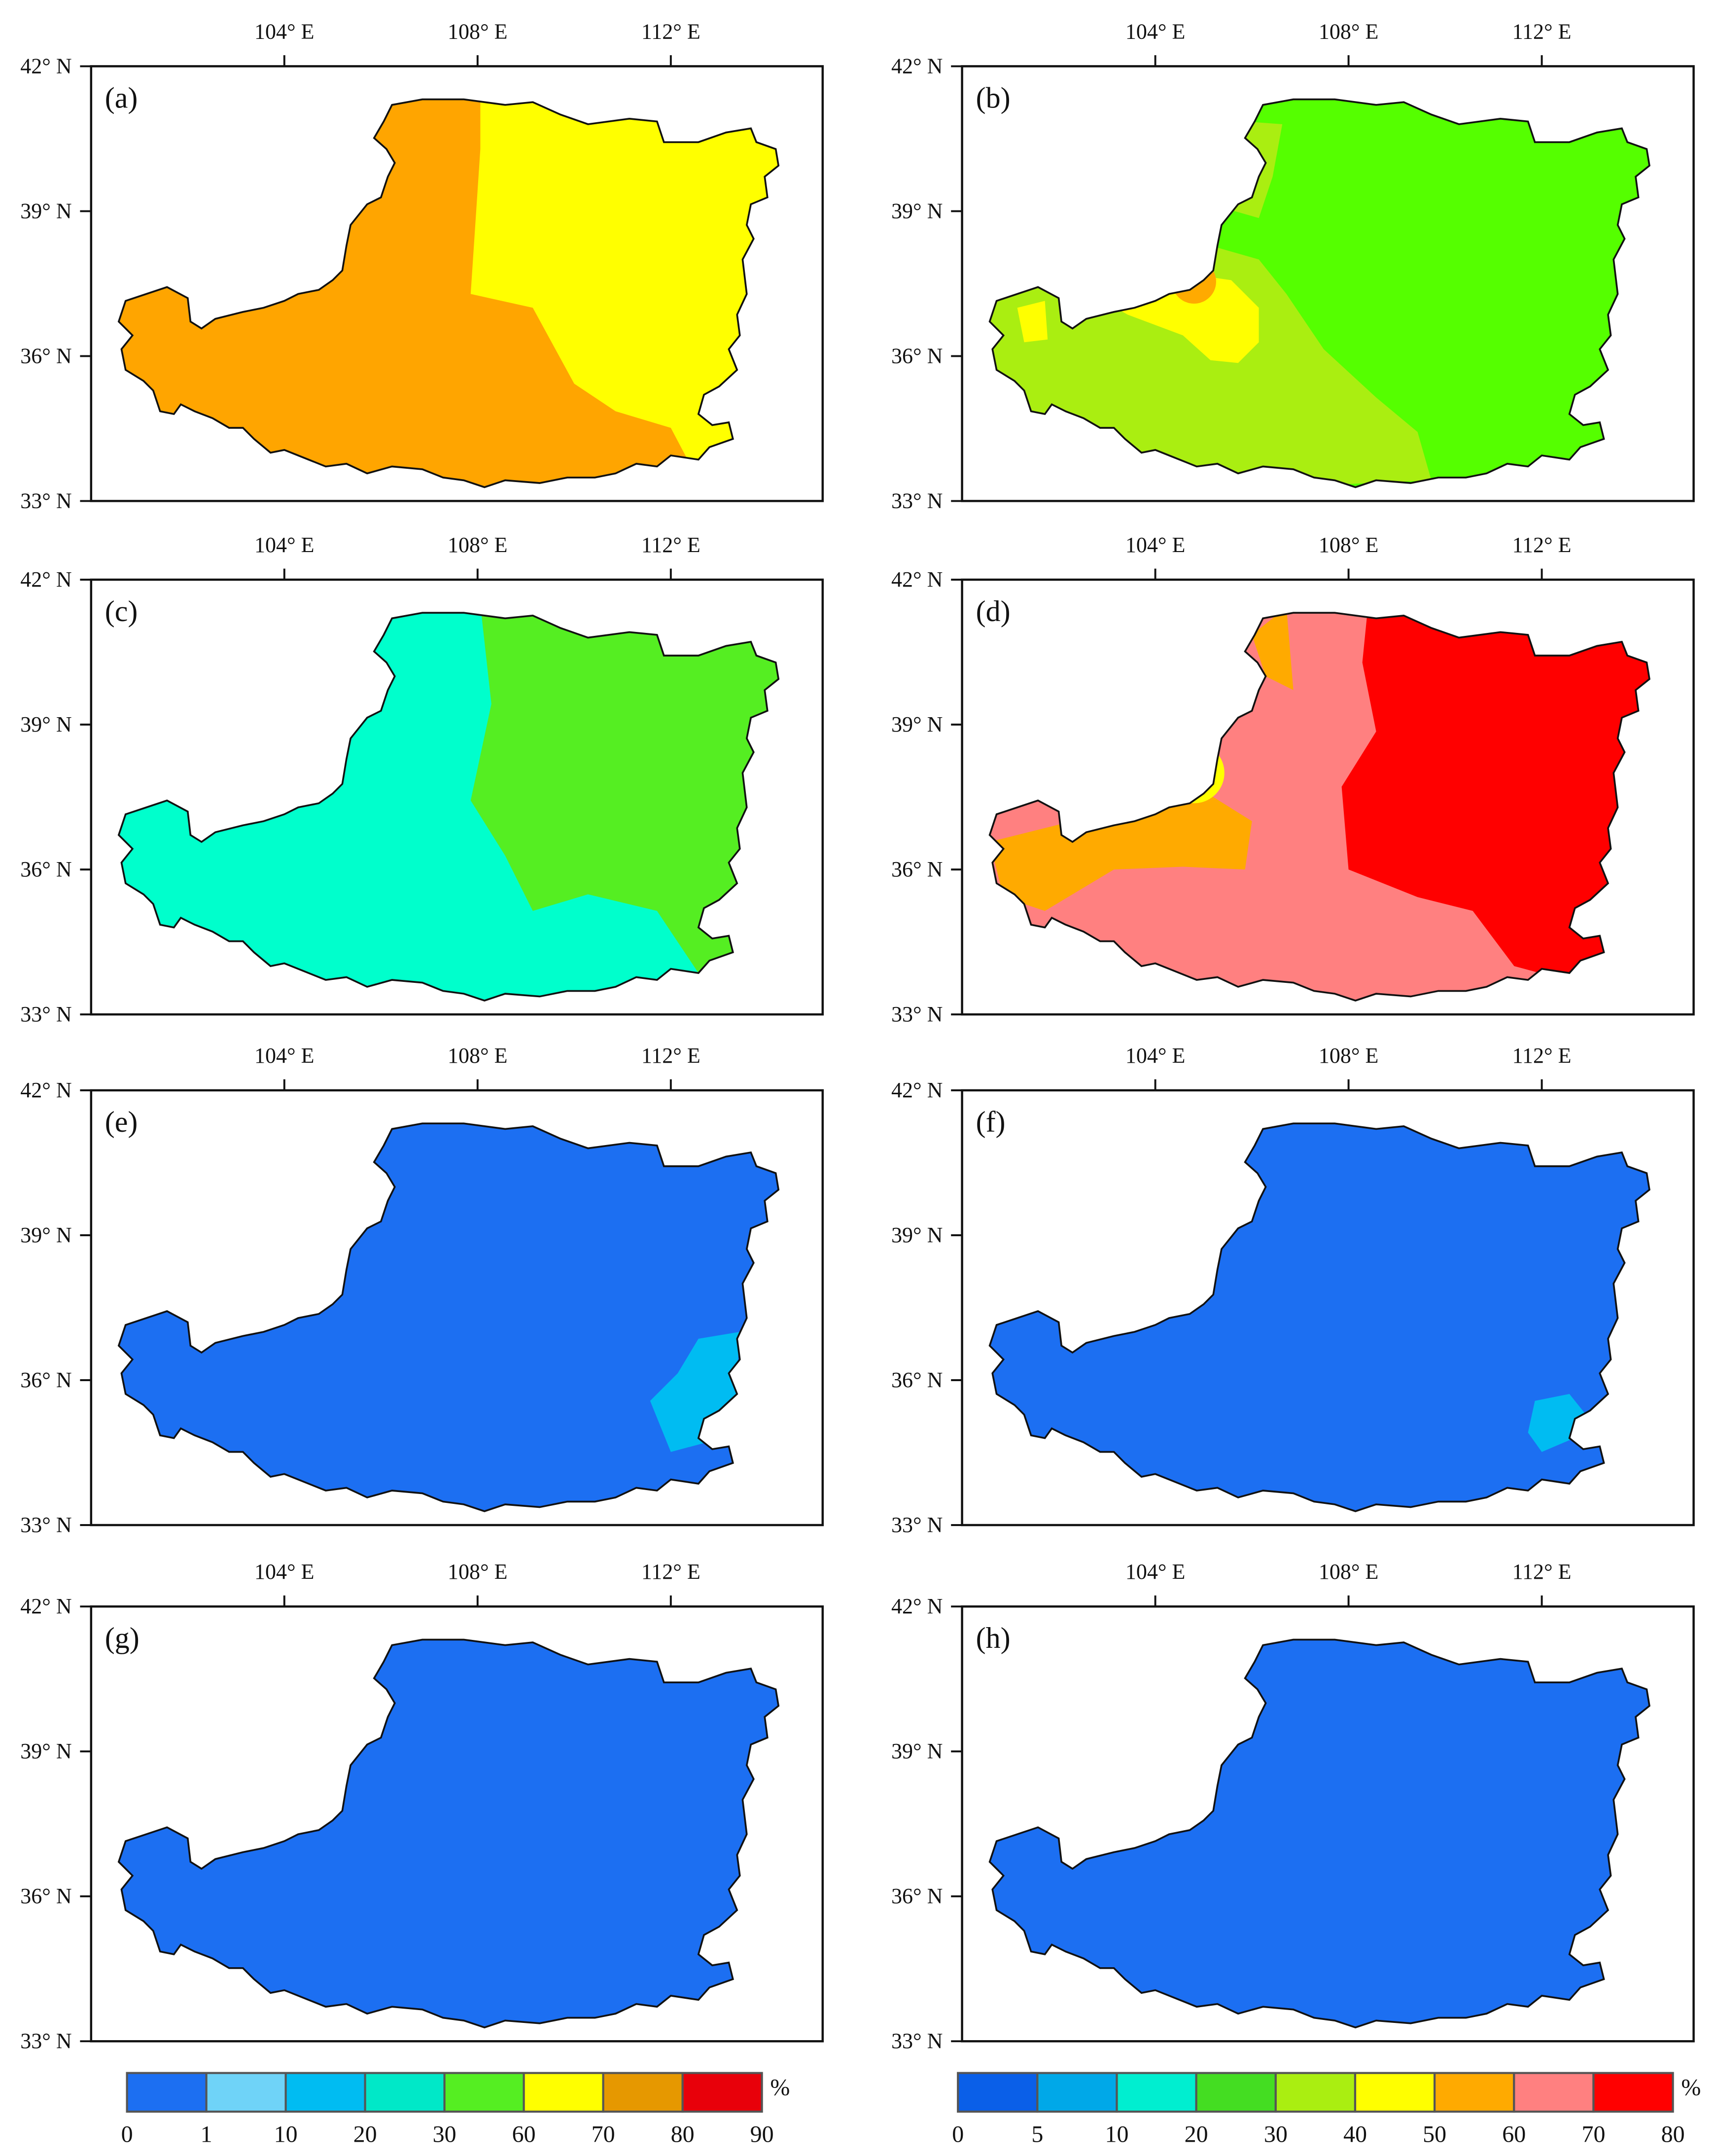 The height and width of the screenshot is (2156, 1716). What do you see at coordinates (1196, 2134) in the screenshot?
I see `colorbar-tick-label: 20` at bounding box center [1196, 2134].